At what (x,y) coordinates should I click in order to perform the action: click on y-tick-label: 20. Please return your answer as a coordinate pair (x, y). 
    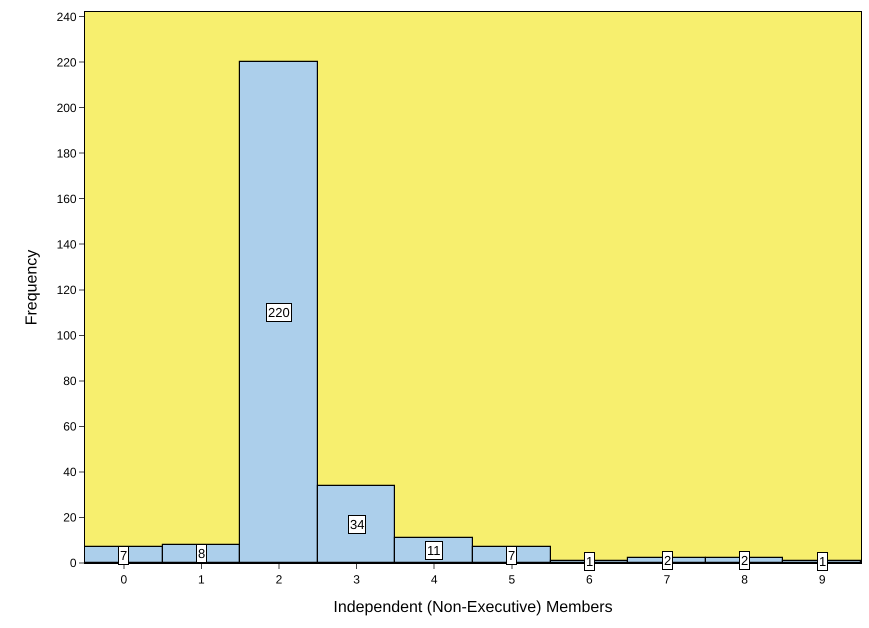
    Looking at the image, I should click on (70, 517).